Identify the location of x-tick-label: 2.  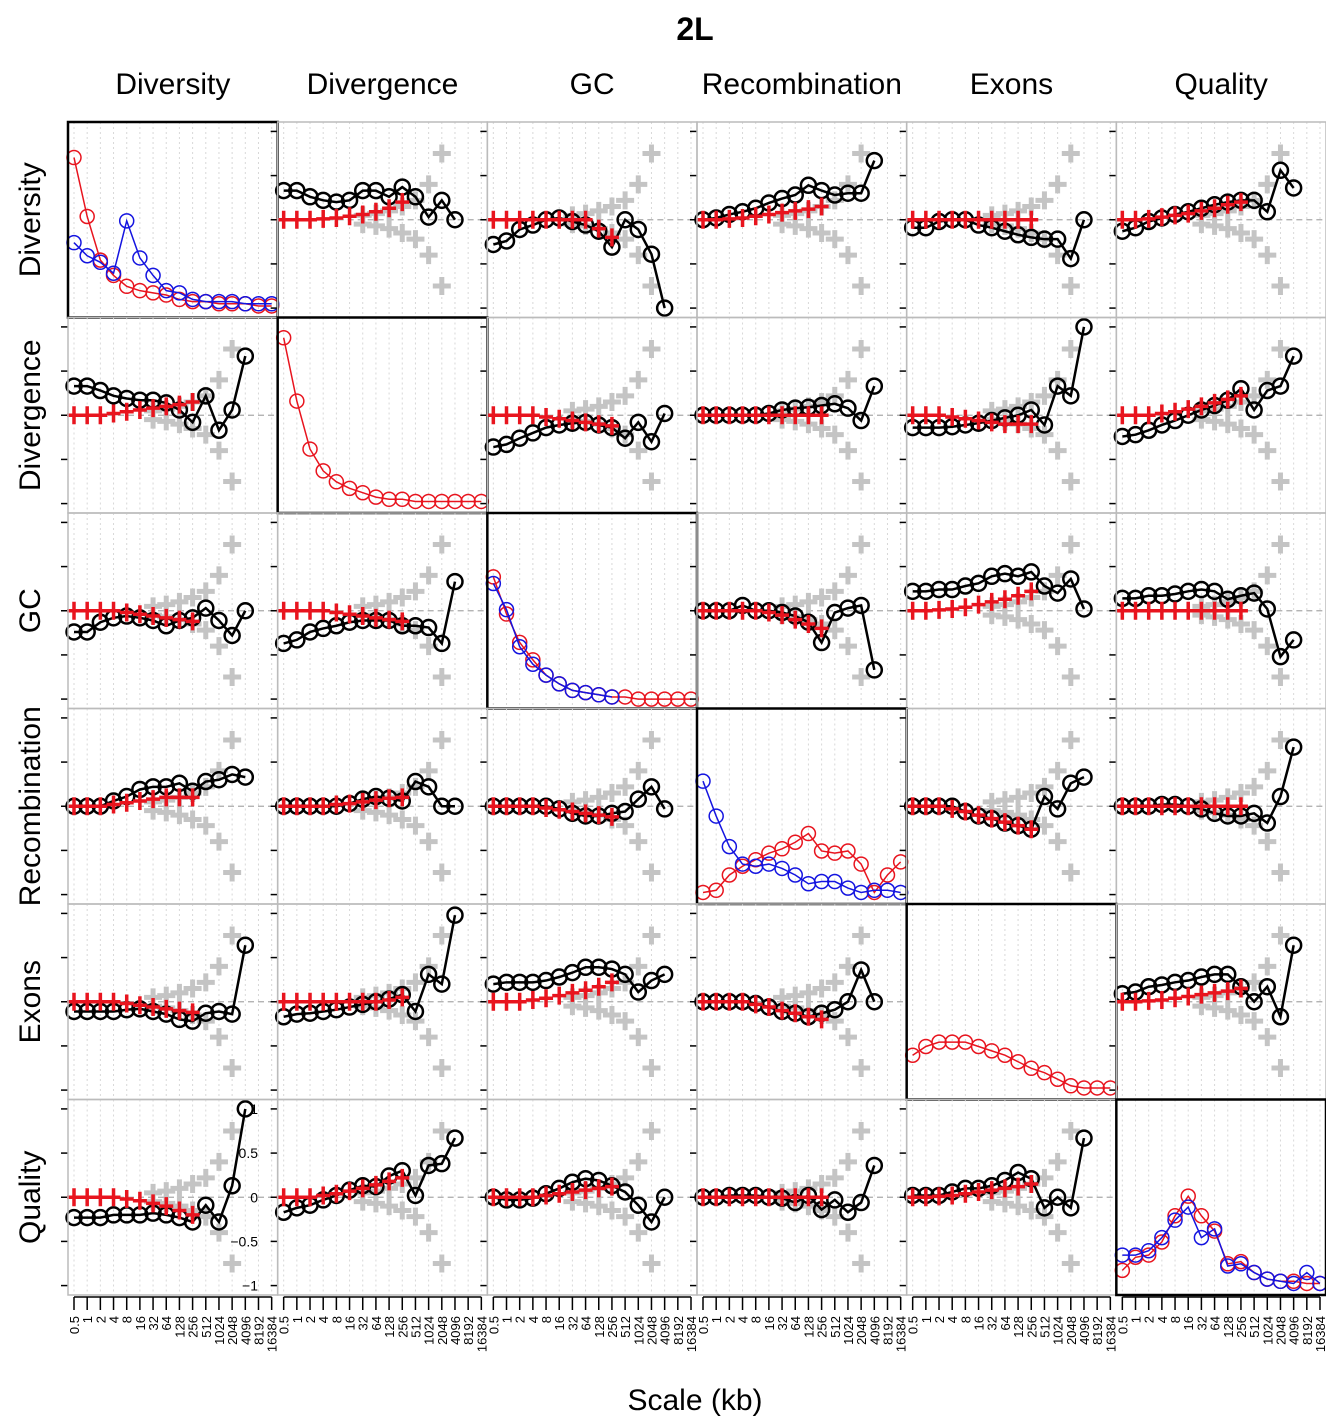
(100, 1319).